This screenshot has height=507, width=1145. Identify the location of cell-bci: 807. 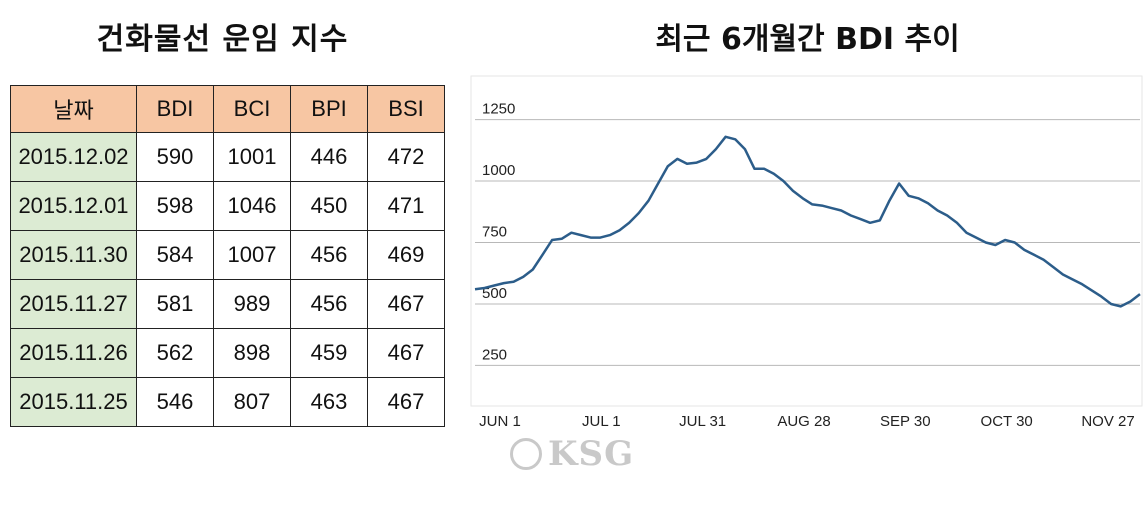
(252, 402).